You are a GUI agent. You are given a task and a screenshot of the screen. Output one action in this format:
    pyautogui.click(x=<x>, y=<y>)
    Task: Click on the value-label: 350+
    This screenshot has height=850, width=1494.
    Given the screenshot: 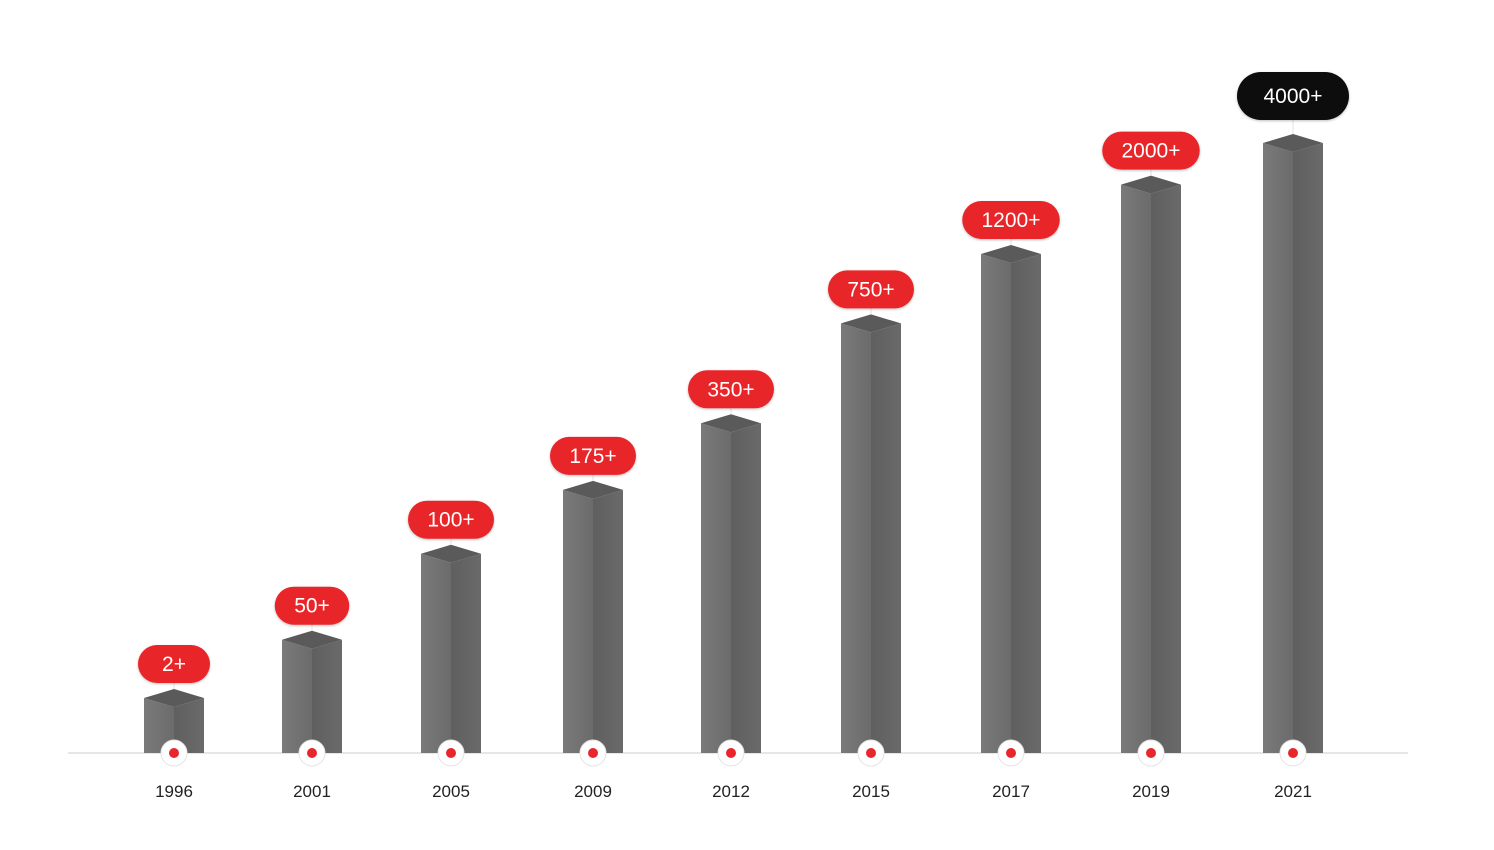 What is the action you would take?
    pyautogui.click(x=730, y=389)
    